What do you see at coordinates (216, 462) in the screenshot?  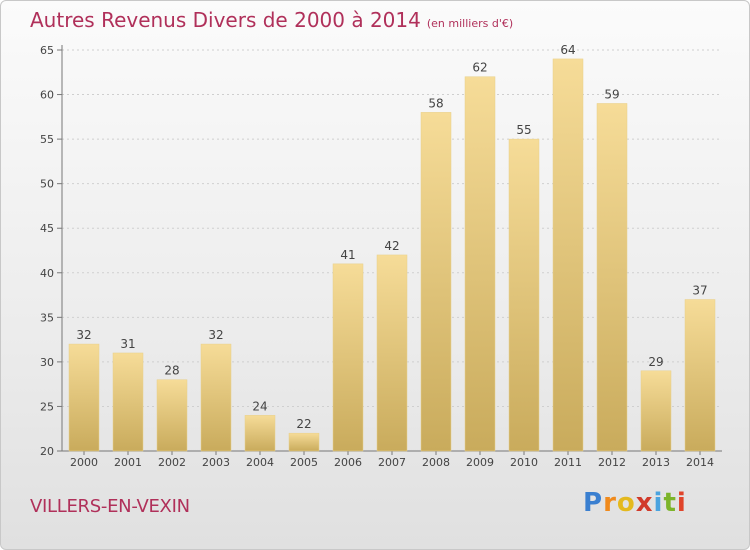 I see `x-tick-label: 2003` at bounding box center [216, 462].